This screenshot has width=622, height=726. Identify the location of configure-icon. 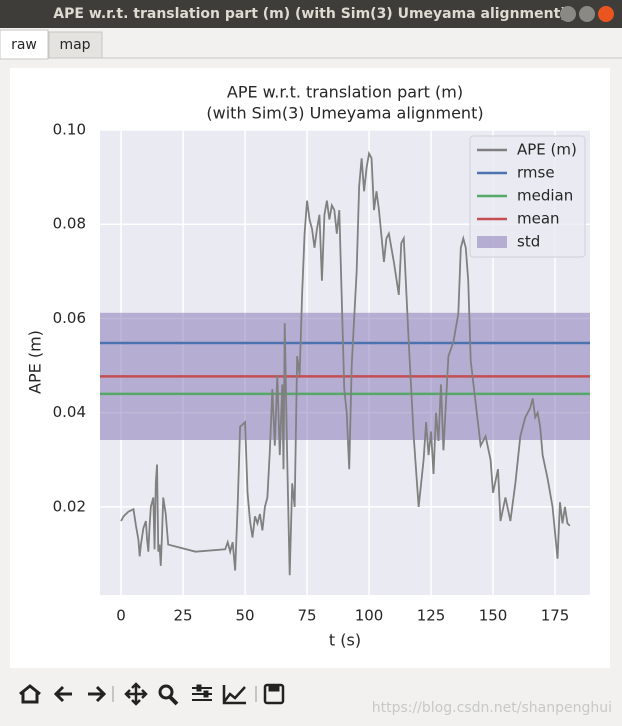
(202, 694).